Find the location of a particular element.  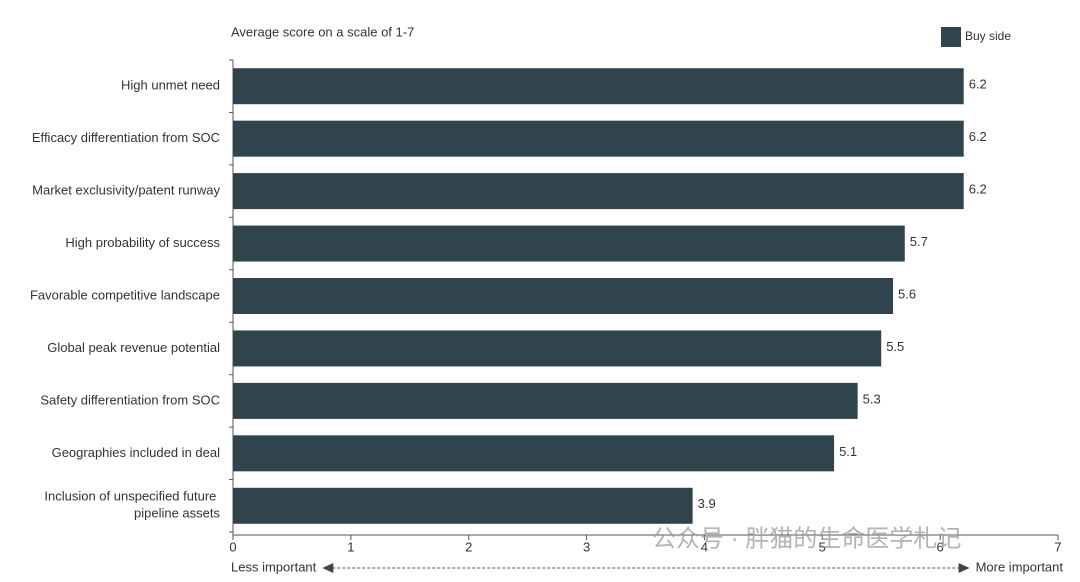

category-label: Market exclusivity/patent runway is located at coordinates (126, 190).